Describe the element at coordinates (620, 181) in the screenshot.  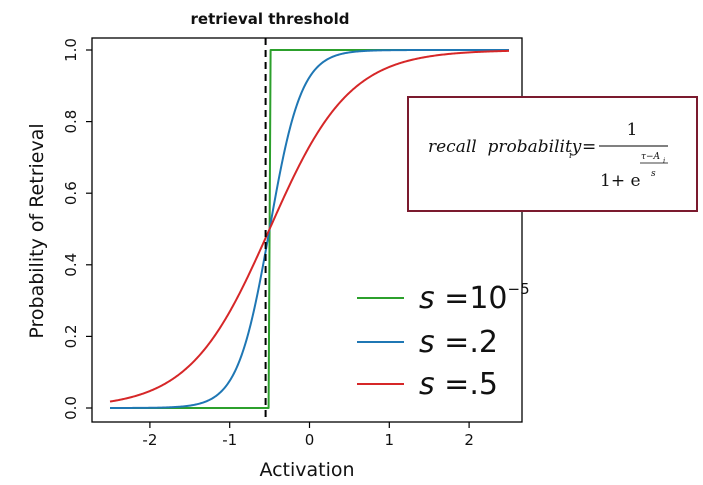
I see `formula-denominator: 1+ e` at that location.